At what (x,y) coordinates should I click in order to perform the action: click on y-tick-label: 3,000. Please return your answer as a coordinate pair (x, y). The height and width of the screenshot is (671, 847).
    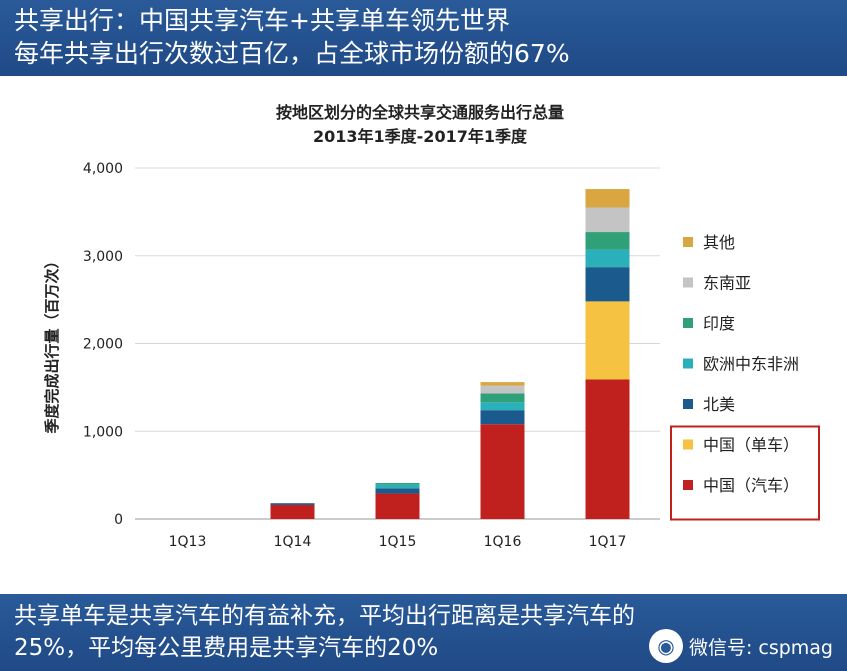
    Looking at the image, I should click on (103, 257).